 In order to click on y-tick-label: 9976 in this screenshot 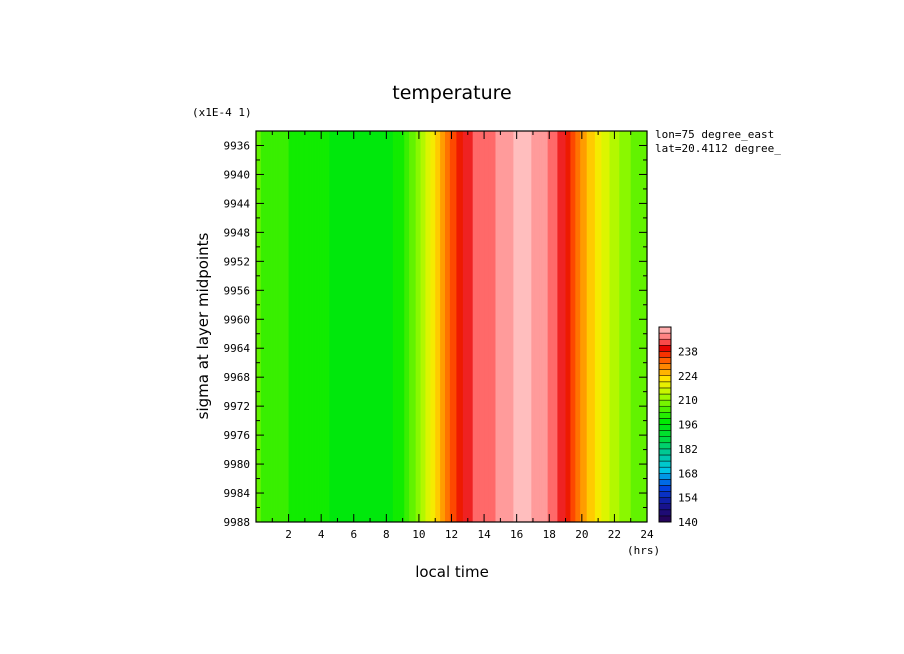, I will do `click(237, 435)`.